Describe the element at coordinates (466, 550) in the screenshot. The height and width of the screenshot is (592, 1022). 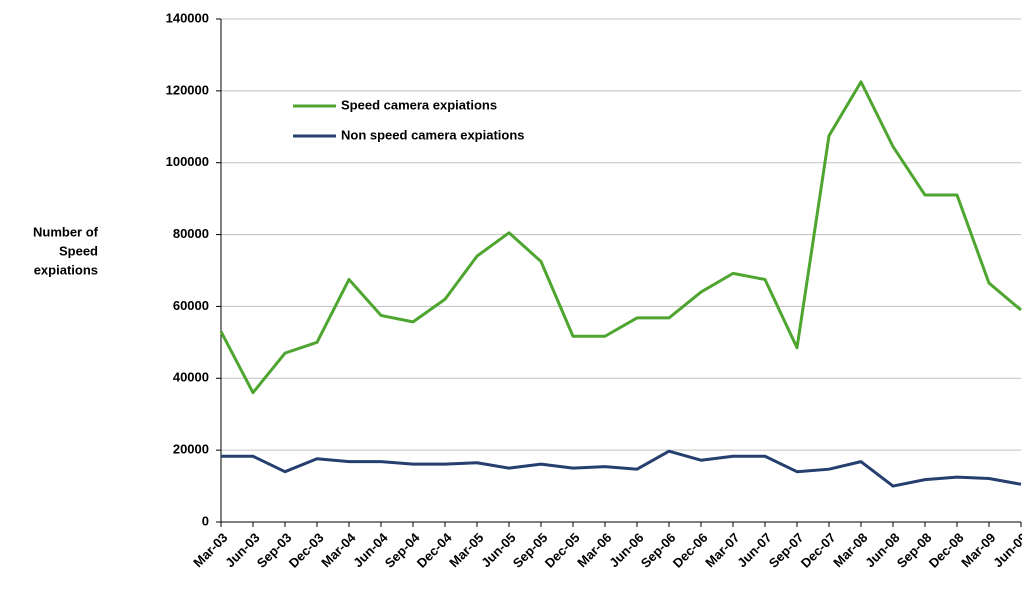
I see `x-tick-label: Mar-05` at that location.